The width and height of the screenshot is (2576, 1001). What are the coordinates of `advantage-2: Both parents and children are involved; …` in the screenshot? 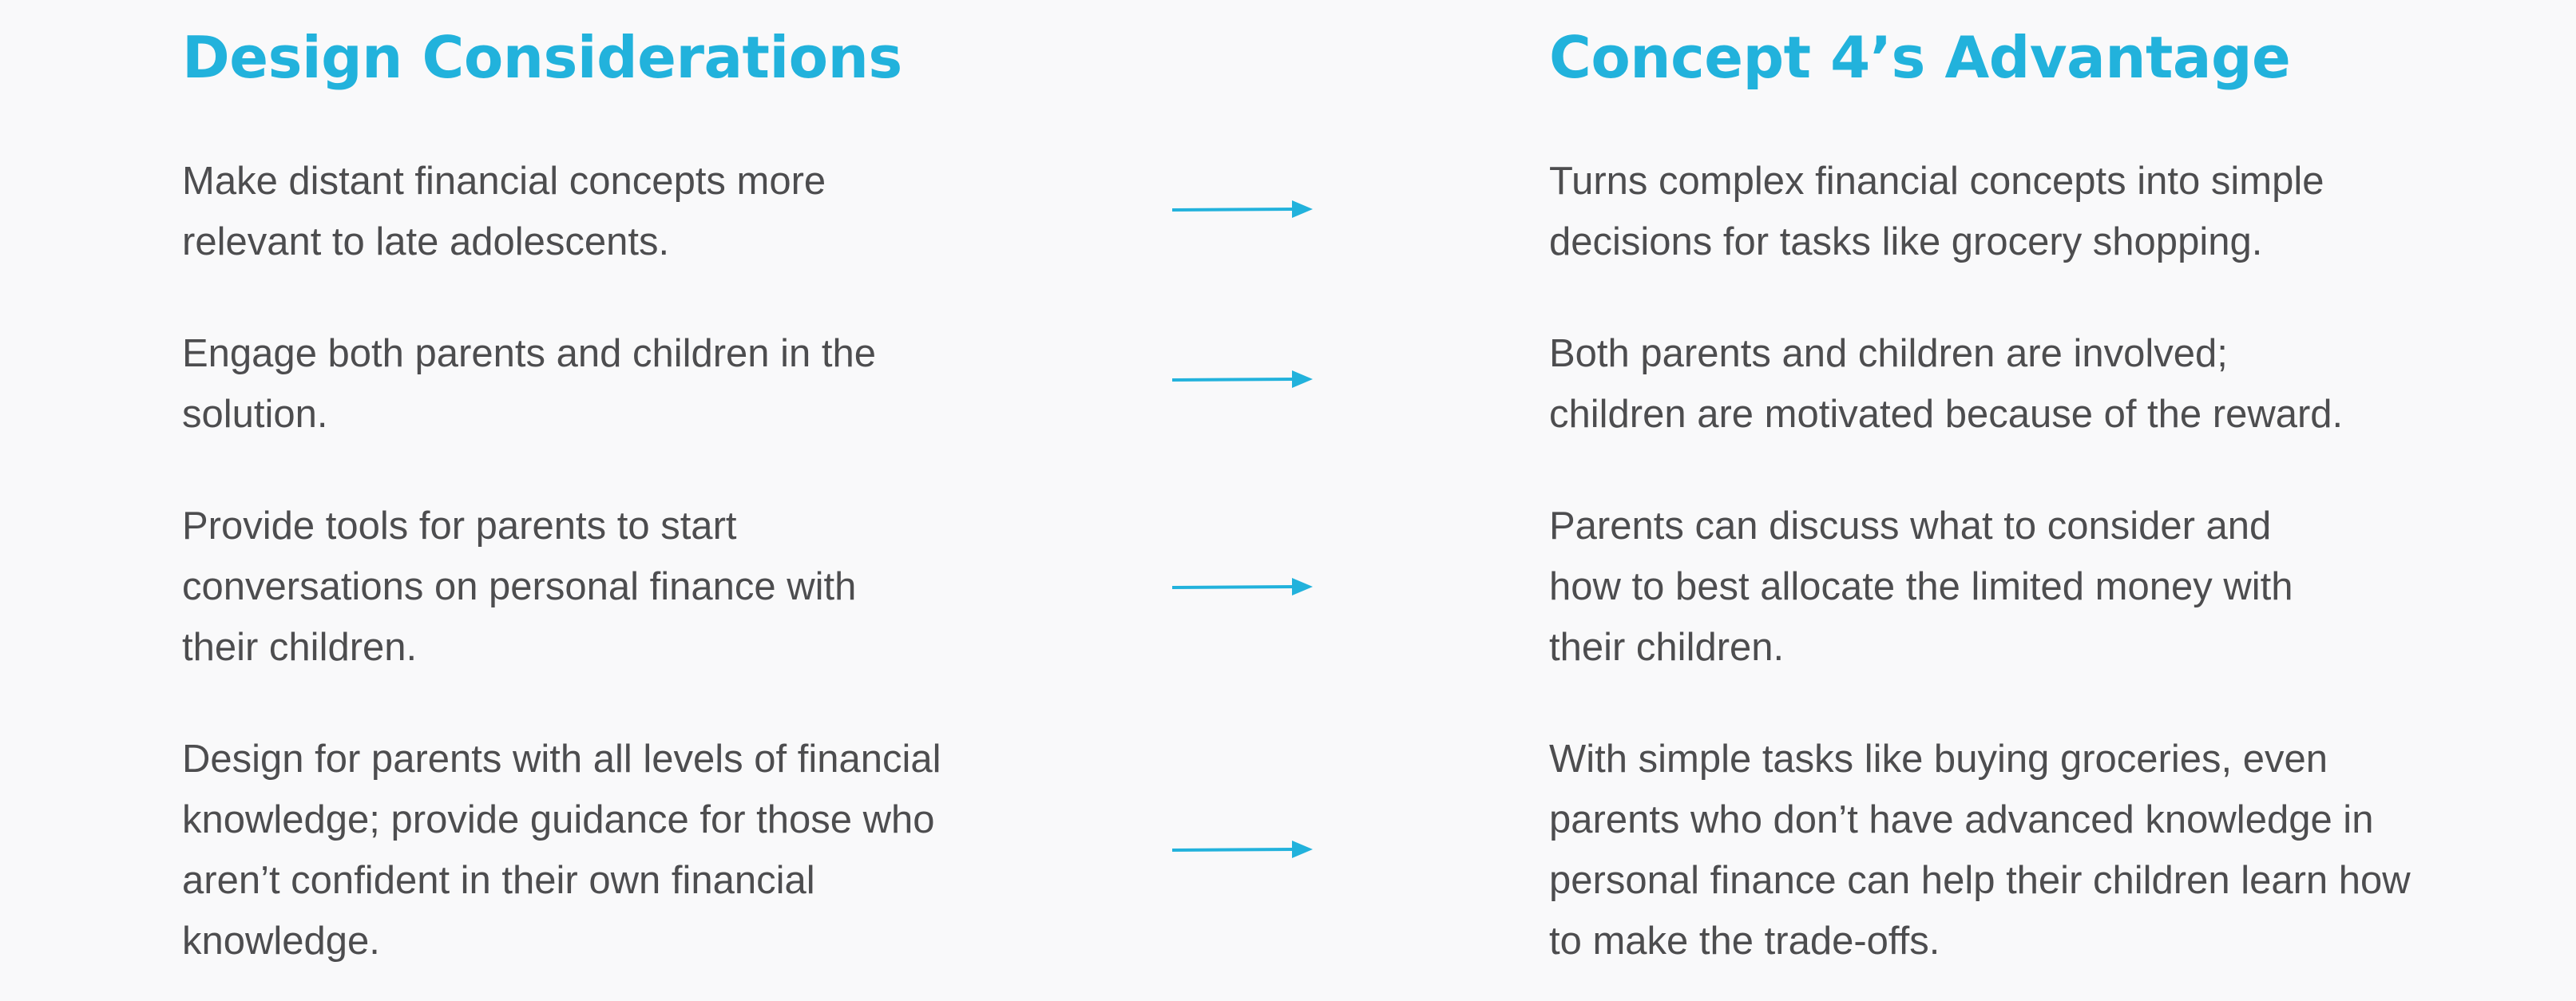 It's located at (1946, 384).